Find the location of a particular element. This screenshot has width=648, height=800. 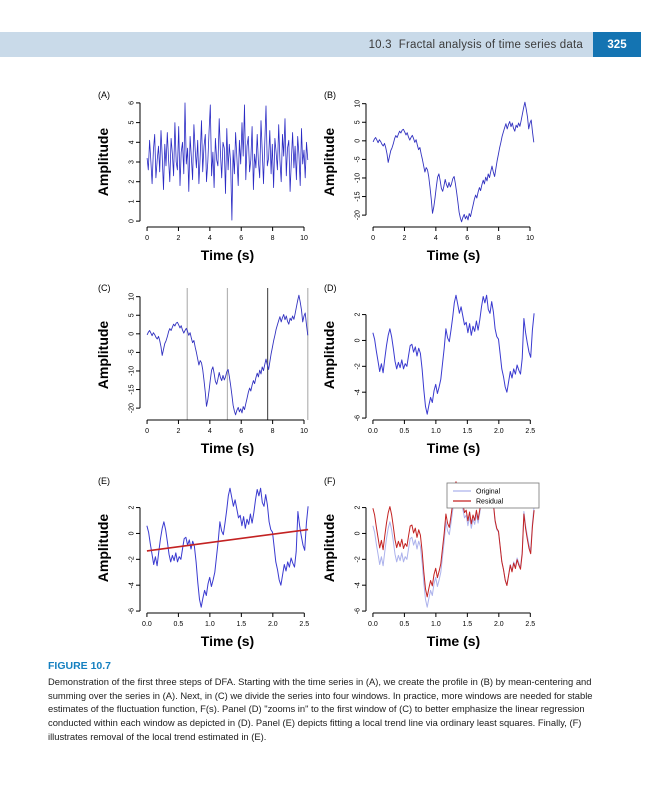

panel-letter-label: (C) is located at coordinates (104, 288).